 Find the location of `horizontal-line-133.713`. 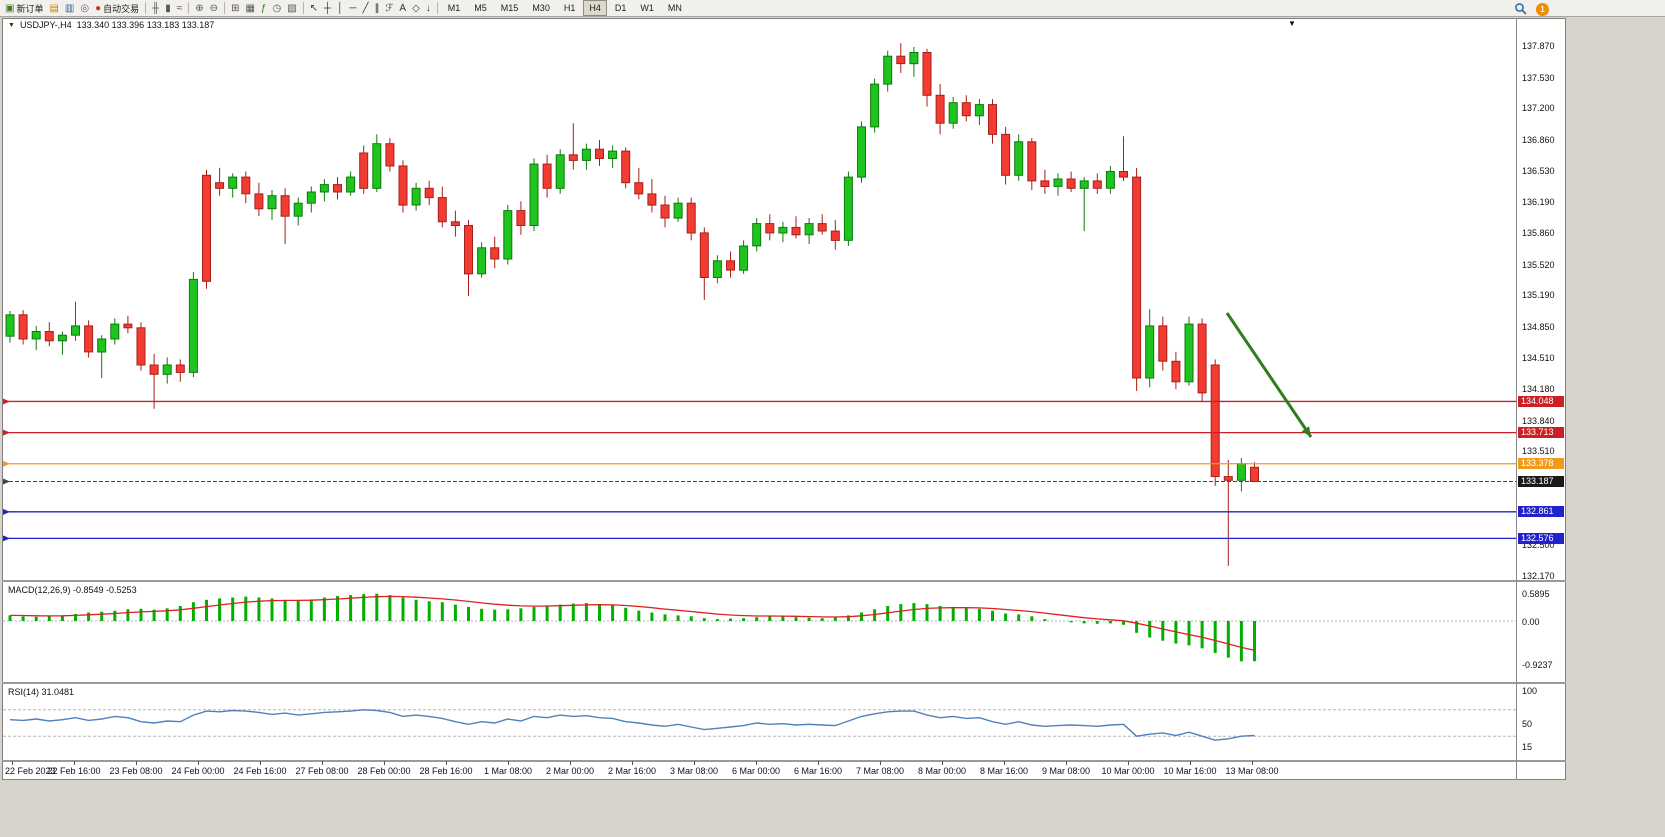

horizontal-line-133.713 is located at coordinates (760, 432).